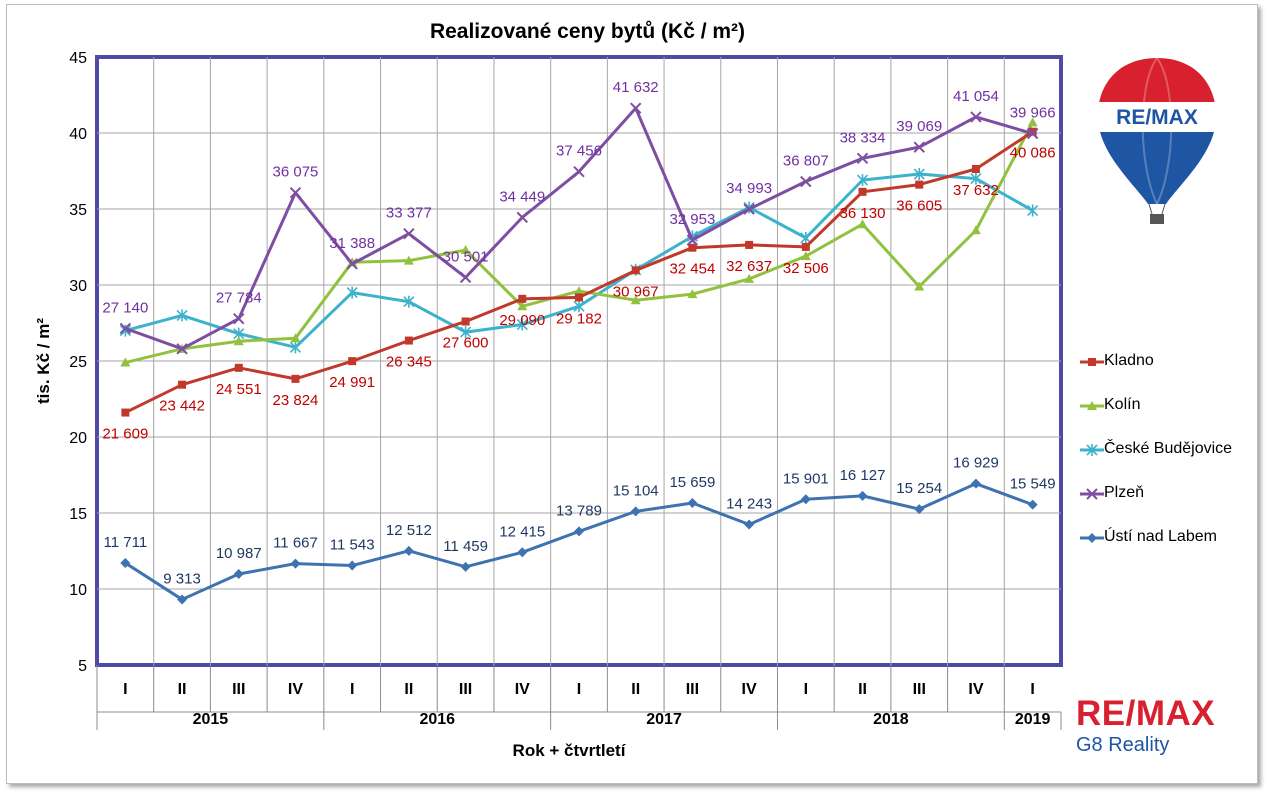 The height and width of the screenshot is (791, 1266). What do you see at coordinates (437, 719) in the screenshot?
I see `year-label: 2016` at bounding box center [437, 719].